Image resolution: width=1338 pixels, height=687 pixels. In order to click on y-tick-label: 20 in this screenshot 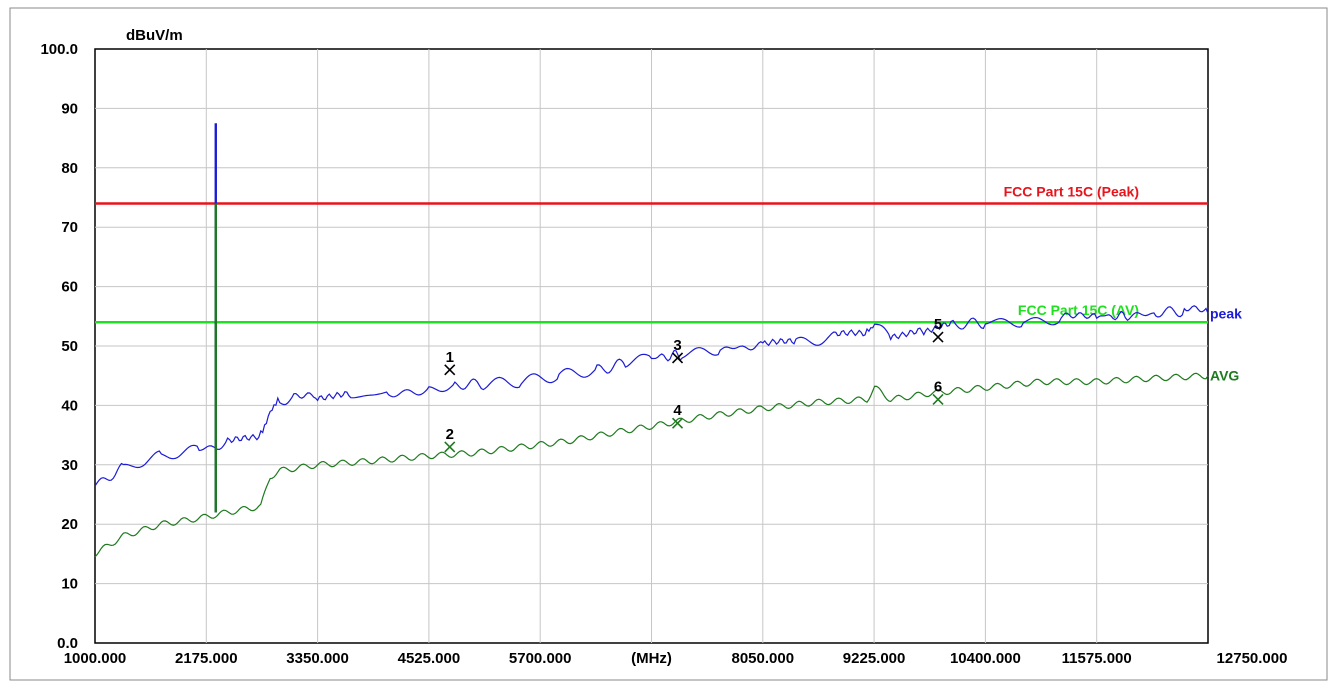, I will do `click(69, 524)`.